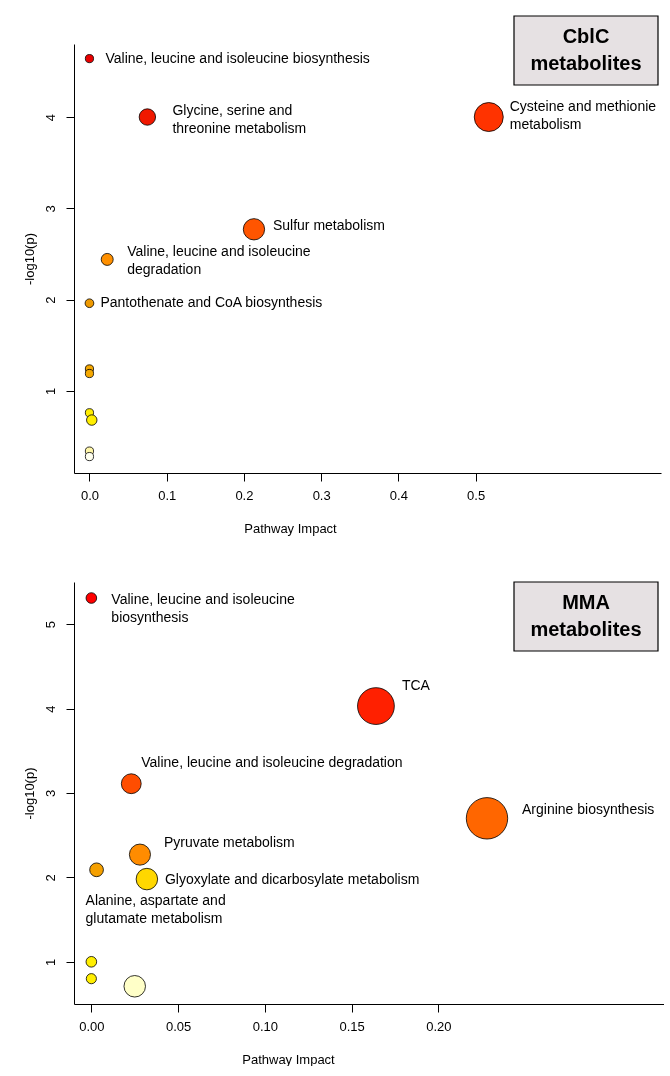 Image resolution: width=670 pixels, height=1076 pixels. What do you see at coordinates (586, 49) in the screenshot?
I see `chart-title: CblC metabolites` at bounding box center [586, 49].